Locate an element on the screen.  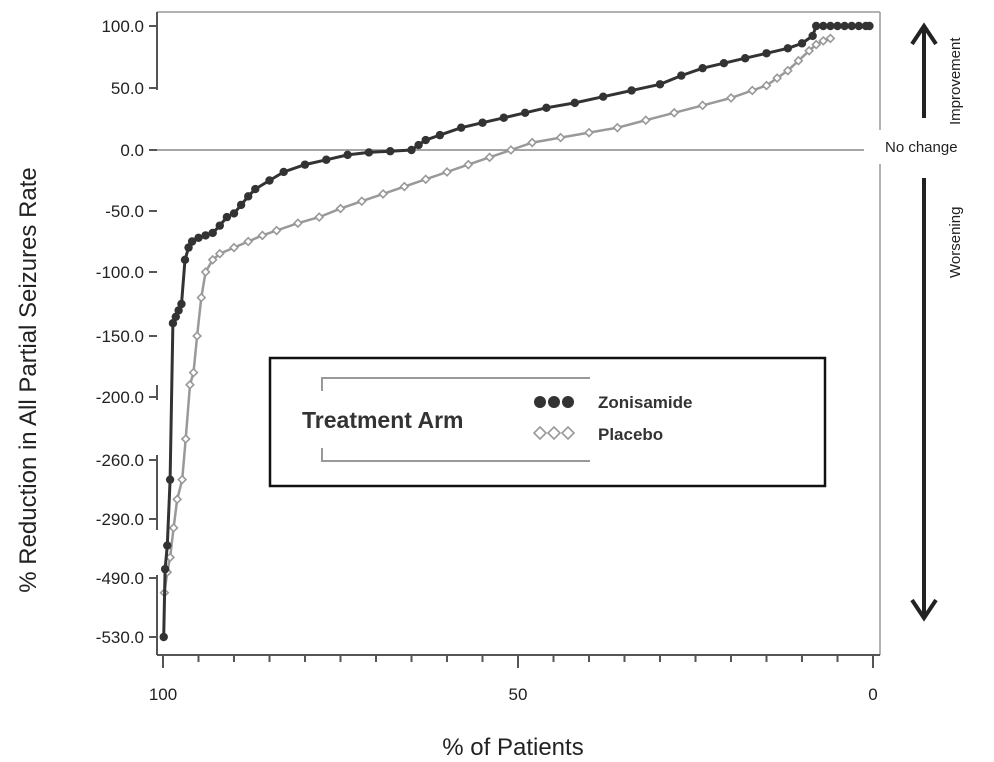
worsening-arrow is located at coordinates (924, 400).